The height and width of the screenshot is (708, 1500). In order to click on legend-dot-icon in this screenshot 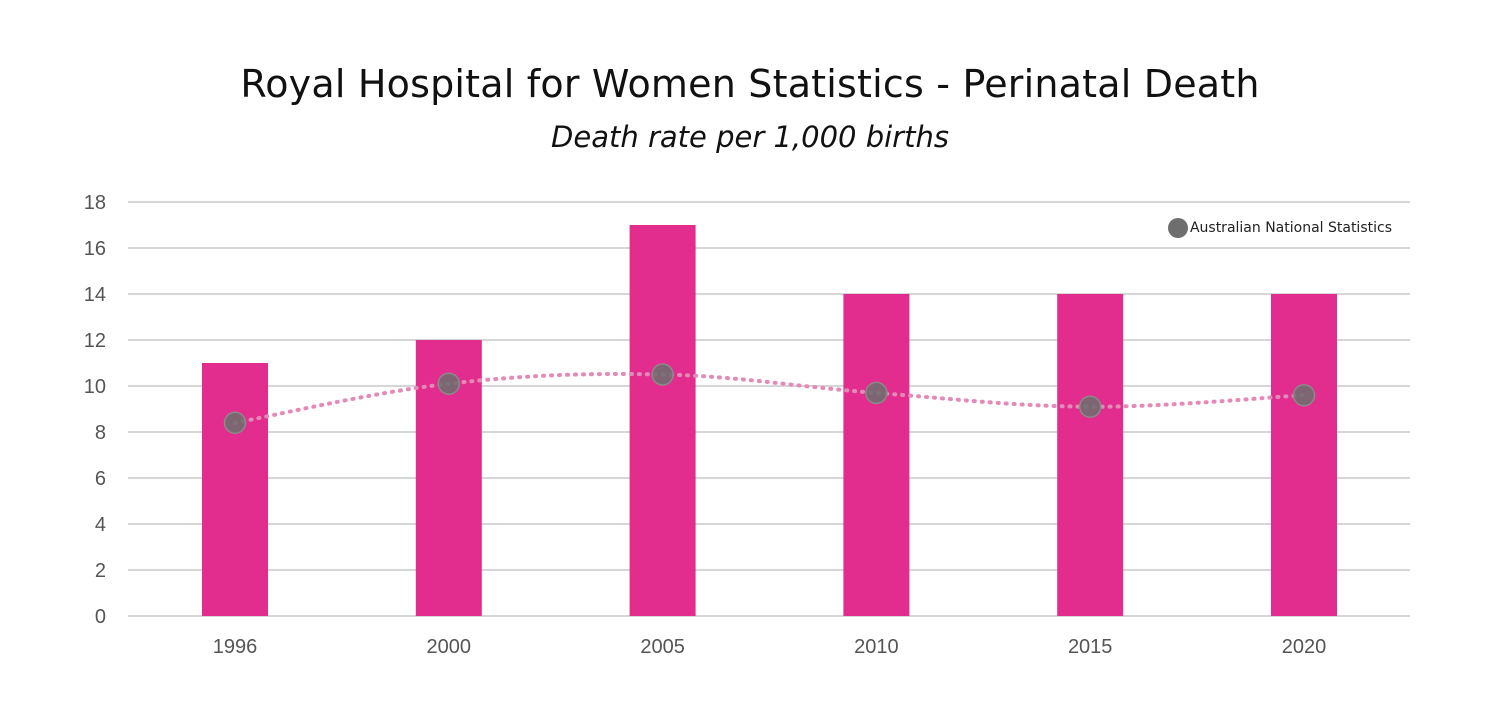, I will do `click(1177, 228)`.